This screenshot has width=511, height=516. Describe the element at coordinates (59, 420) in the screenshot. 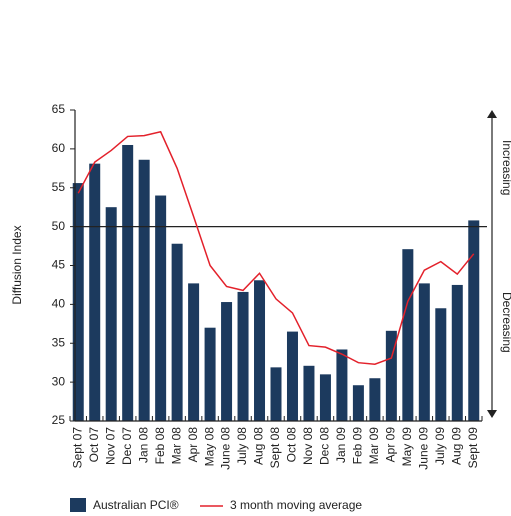

I see `y-tick-label: 25` at that location.